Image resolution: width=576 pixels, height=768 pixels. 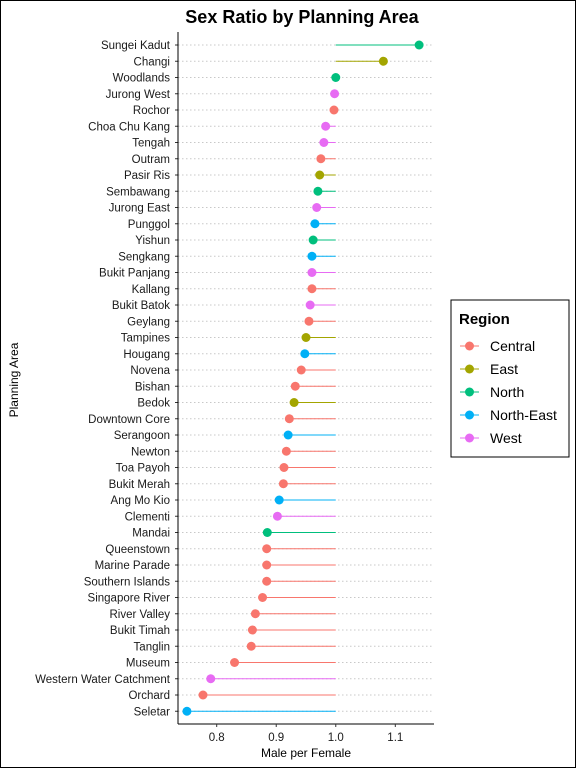 What do you see at coordinates (139, 485) in the screenshot?
I see `y-tick-label: Bukit Merah` at bounding box center [139, 485].